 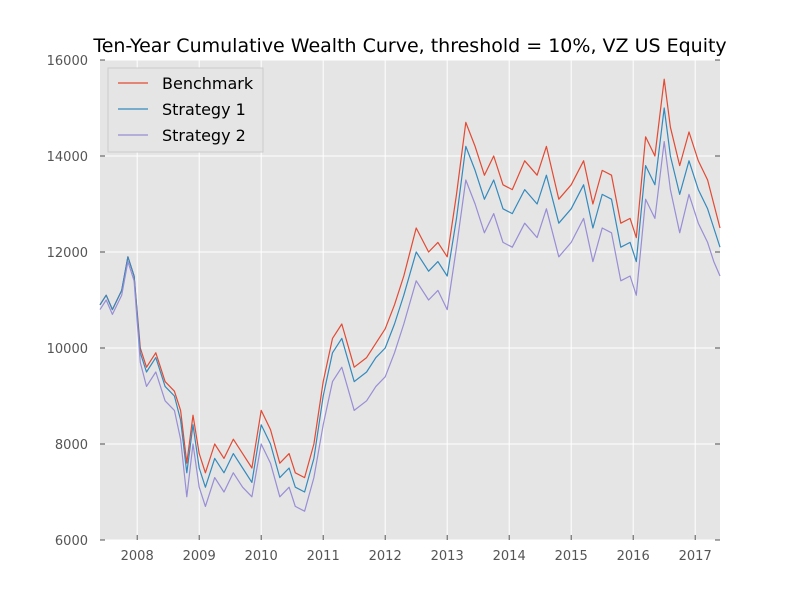 I want to click on legend-box, so click(x=185, y=110).